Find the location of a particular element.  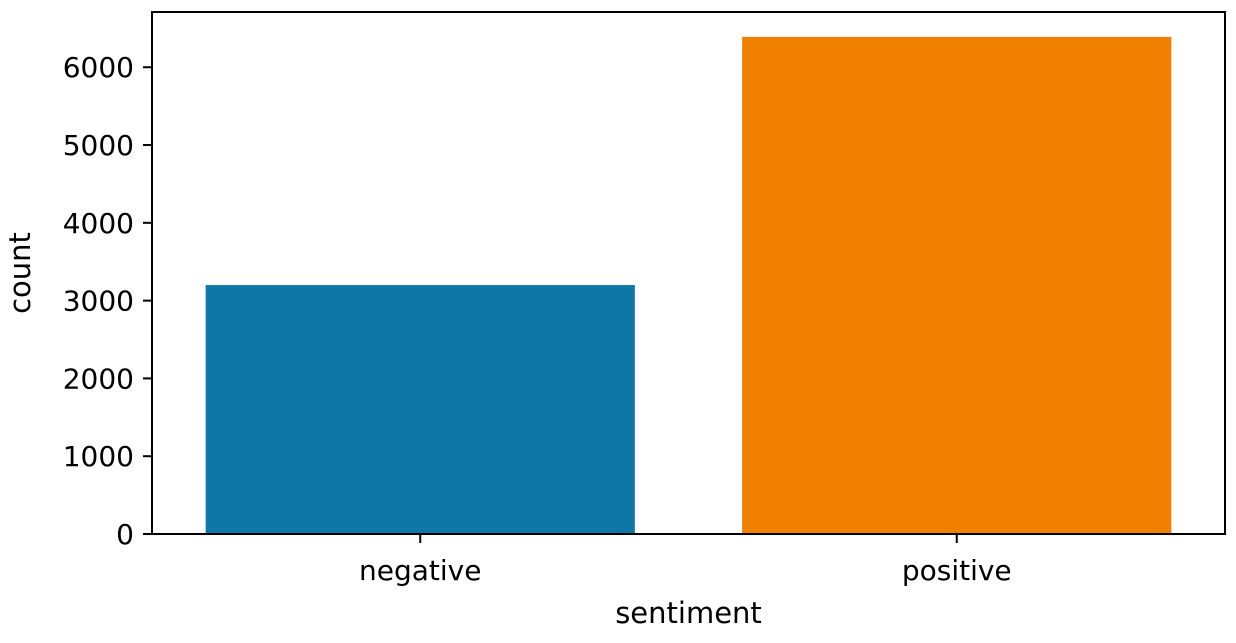

y-tick-label: 5000 is located at coordinates (98, 145).